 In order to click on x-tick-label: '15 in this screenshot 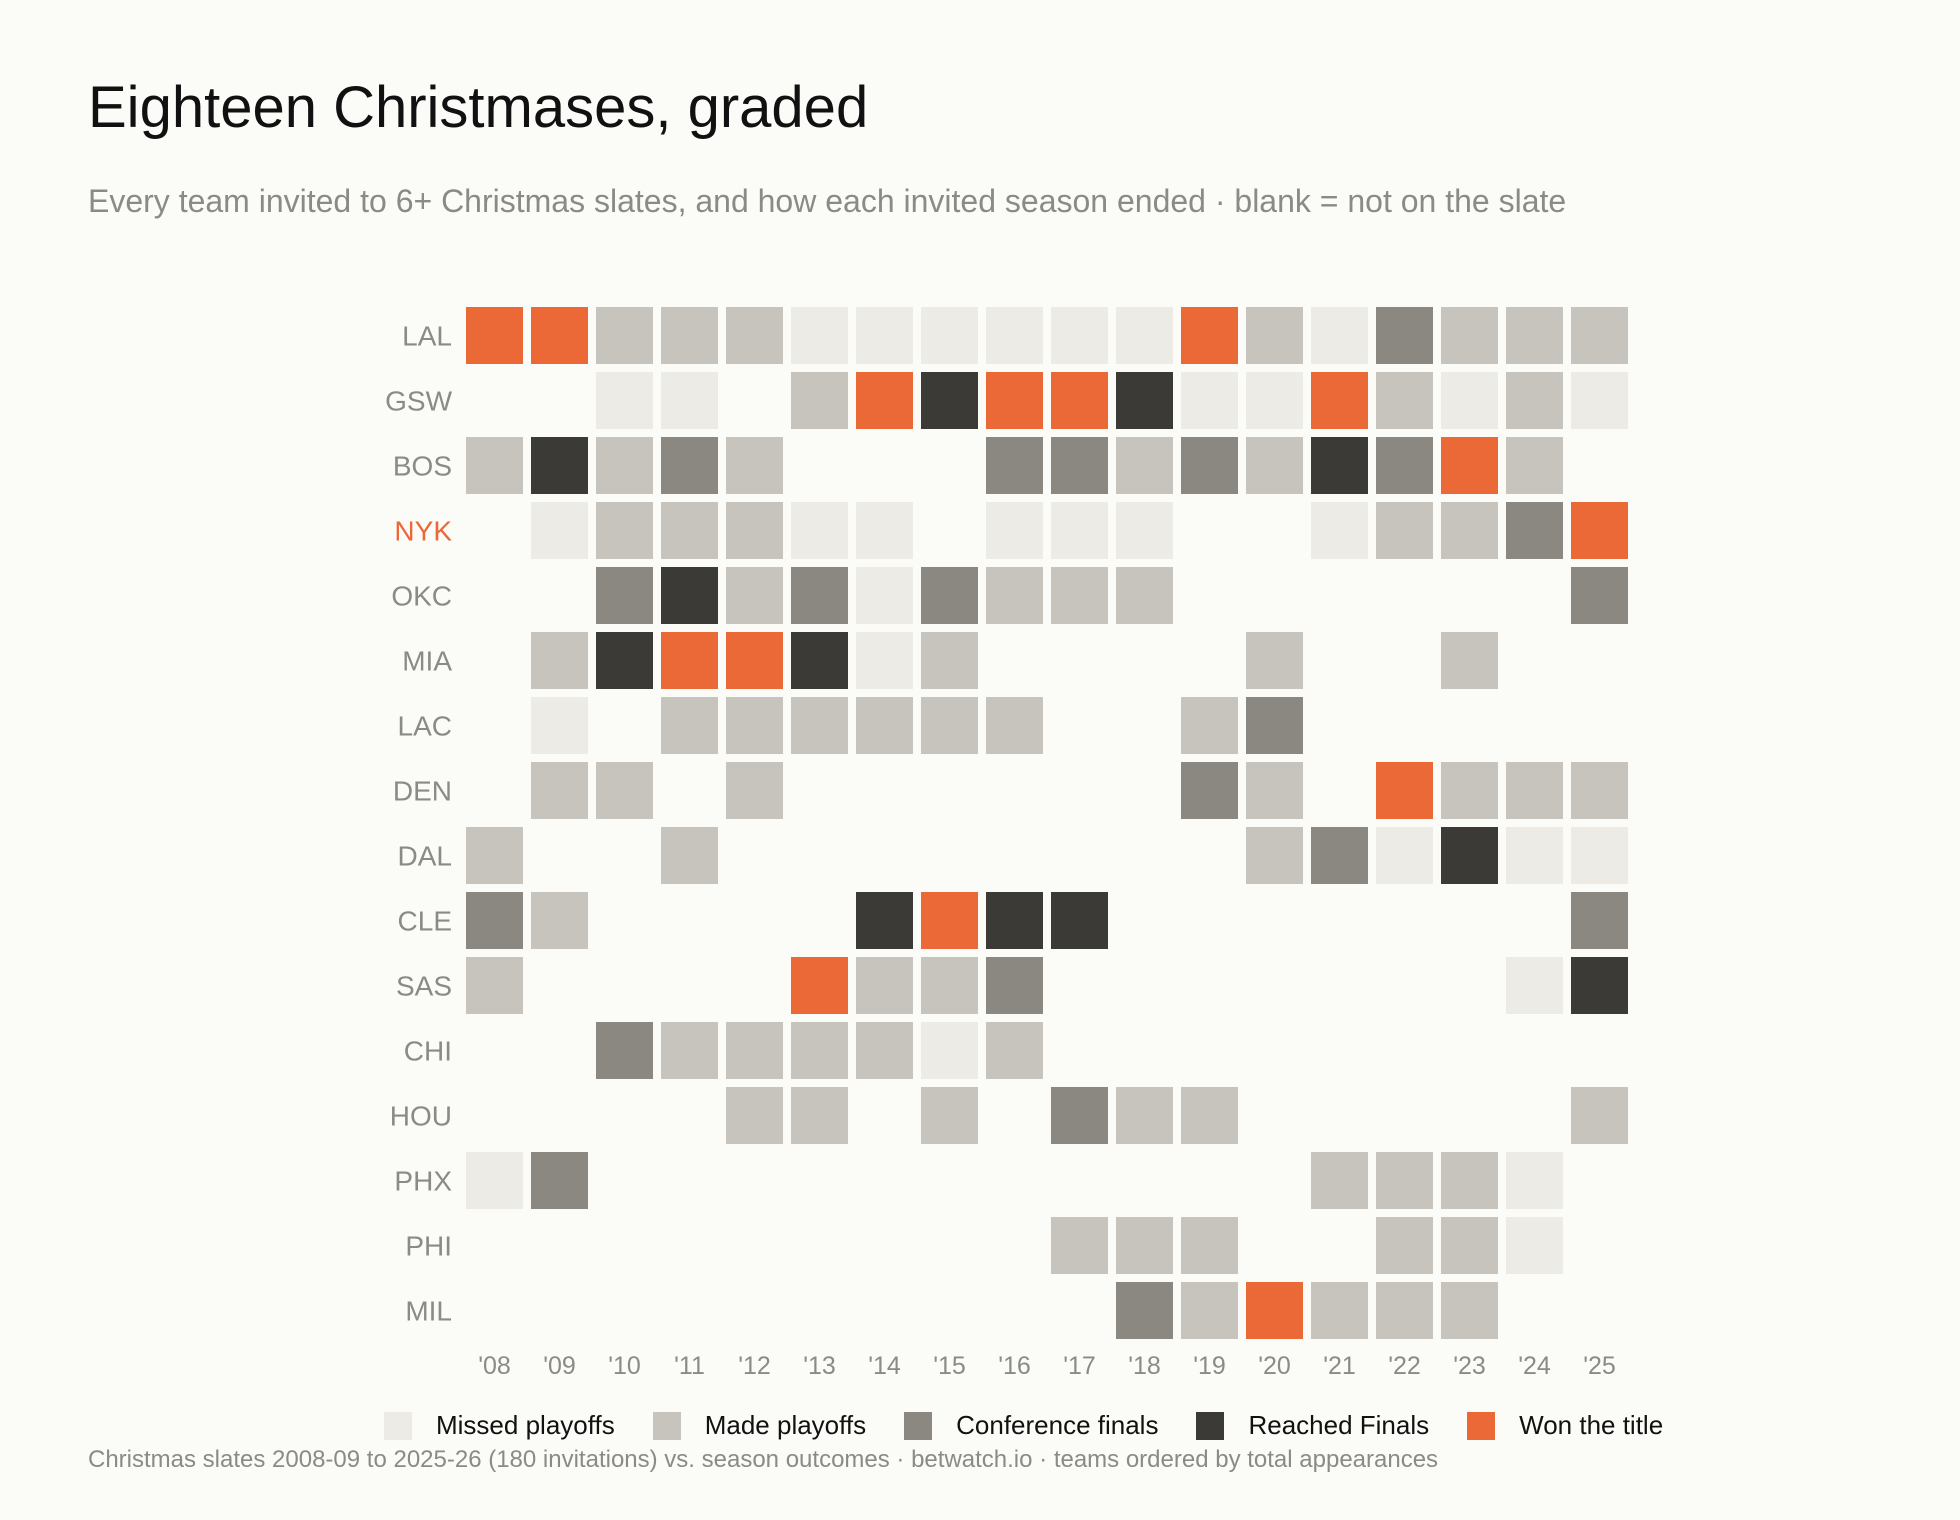, I will do `click(949, 1366)`.